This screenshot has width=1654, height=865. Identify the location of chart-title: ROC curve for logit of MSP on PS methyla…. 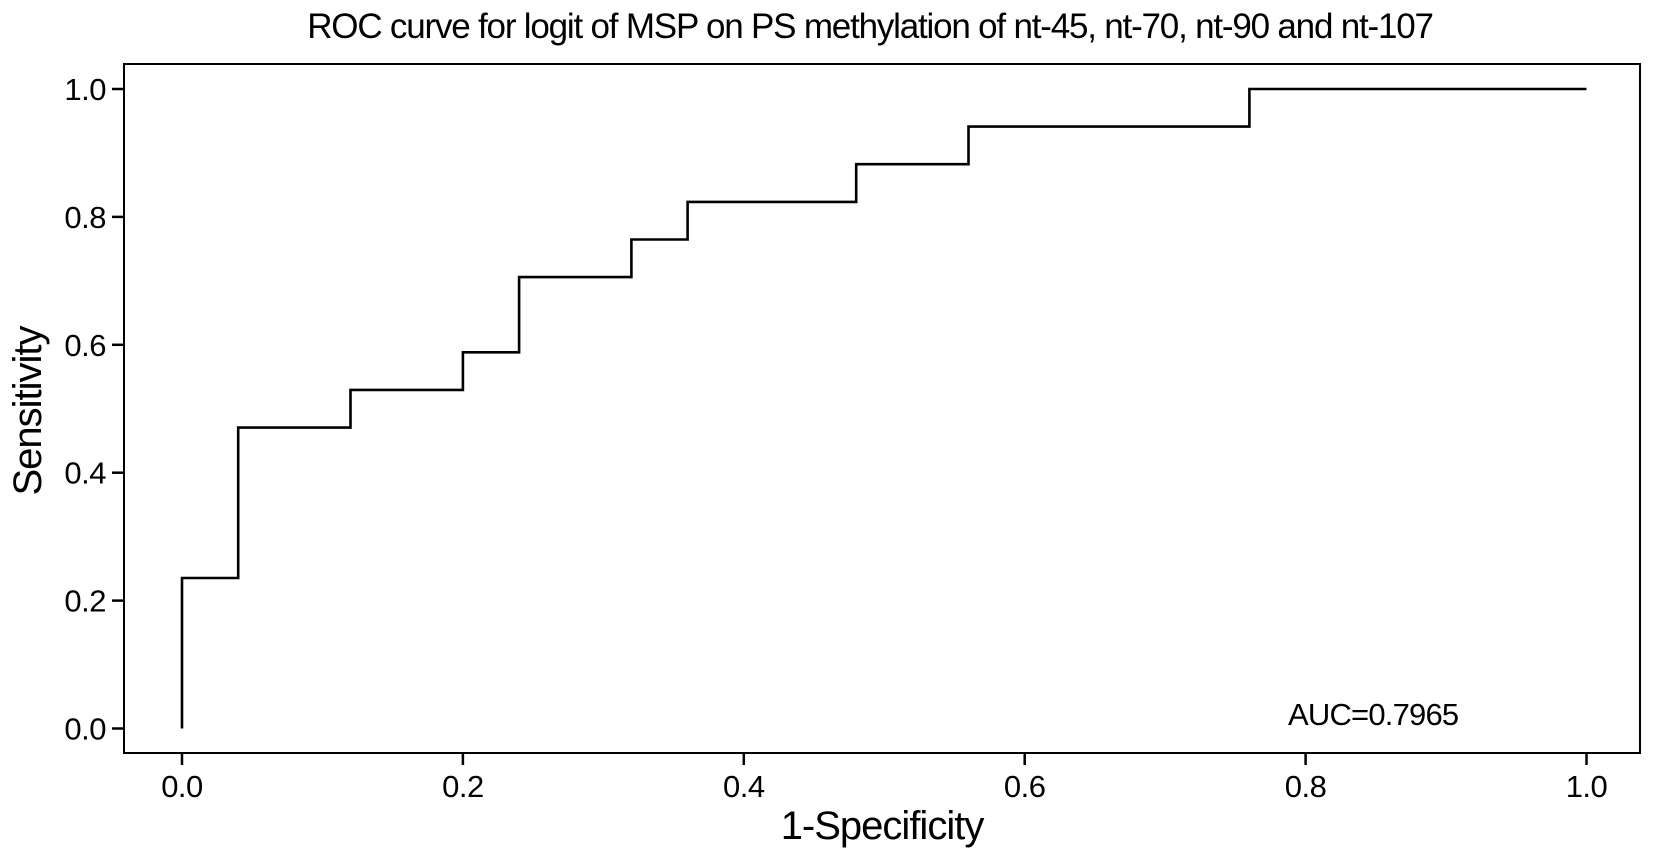
(870, 26).